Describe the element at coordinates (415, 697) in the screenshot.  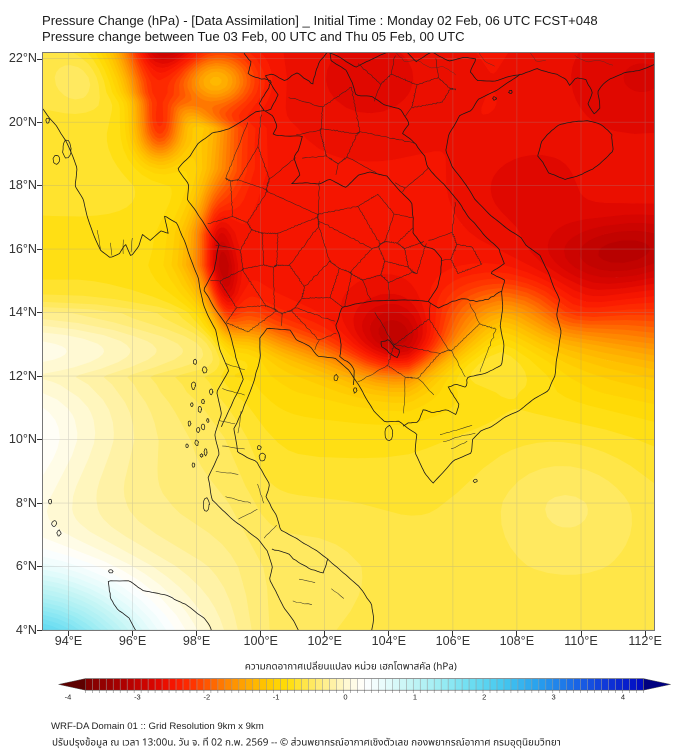
I see `svg-text: 1` at that location.